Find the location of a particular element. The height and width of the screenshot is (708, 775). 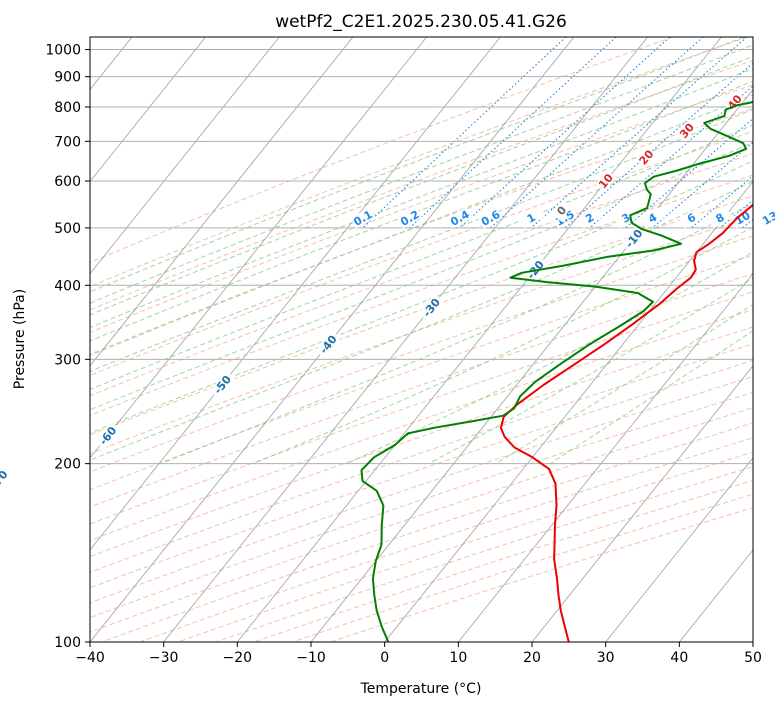

y-tick-label: 300 is located at coordinates (67, 360).